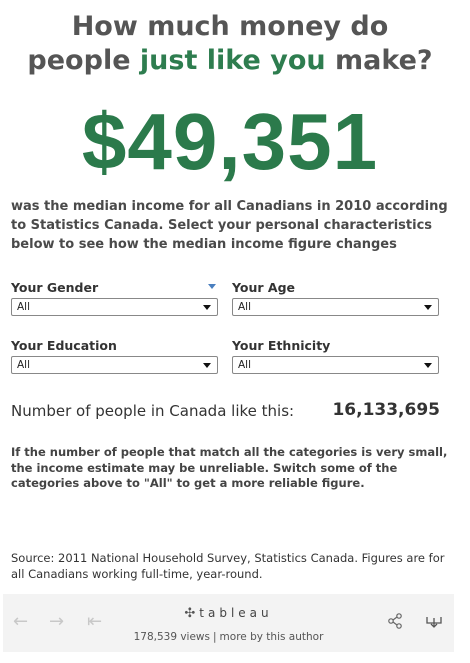 Image resolution: width=470 pixels, height=663 pixels. I want to click on title-line-2-end: make?, so click(379, 60).